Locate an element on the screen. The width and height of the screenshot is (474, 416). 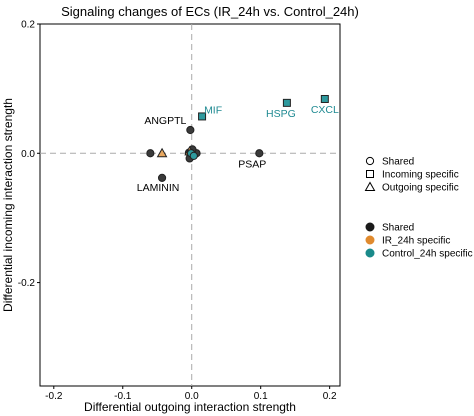
point-label: MIF is located at coordinates (213, 110).